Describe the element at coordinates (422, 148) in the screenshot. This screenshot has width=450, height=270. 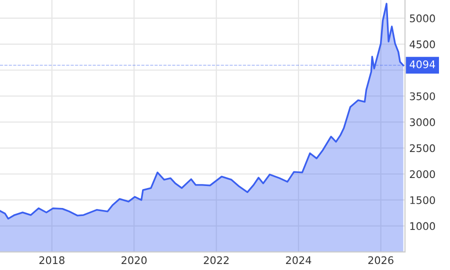
I see `y-tick-label: 2500` at that location.